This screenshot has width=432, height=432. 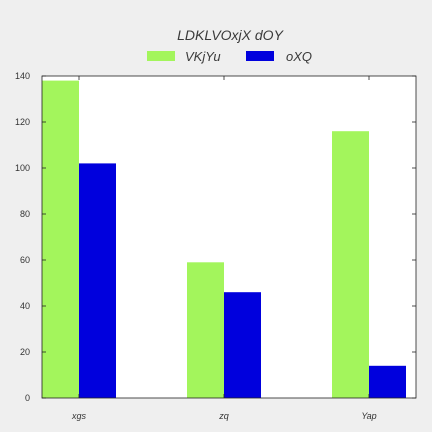 I want to click on bar-vkjyu-xgs, so click(x=60, y=239).